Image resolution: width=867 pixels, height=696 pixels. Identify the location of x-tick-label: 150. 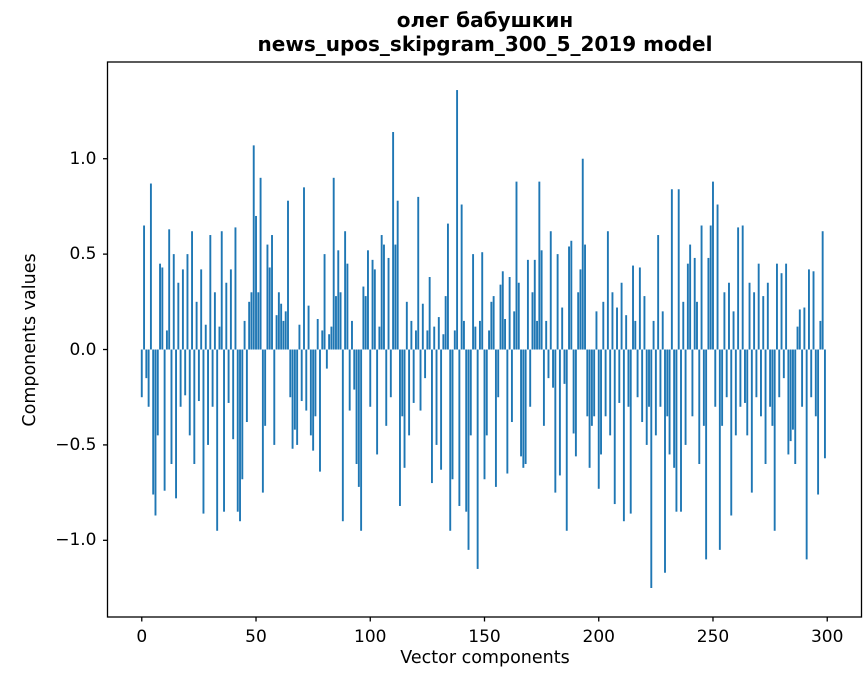
(484, 637).